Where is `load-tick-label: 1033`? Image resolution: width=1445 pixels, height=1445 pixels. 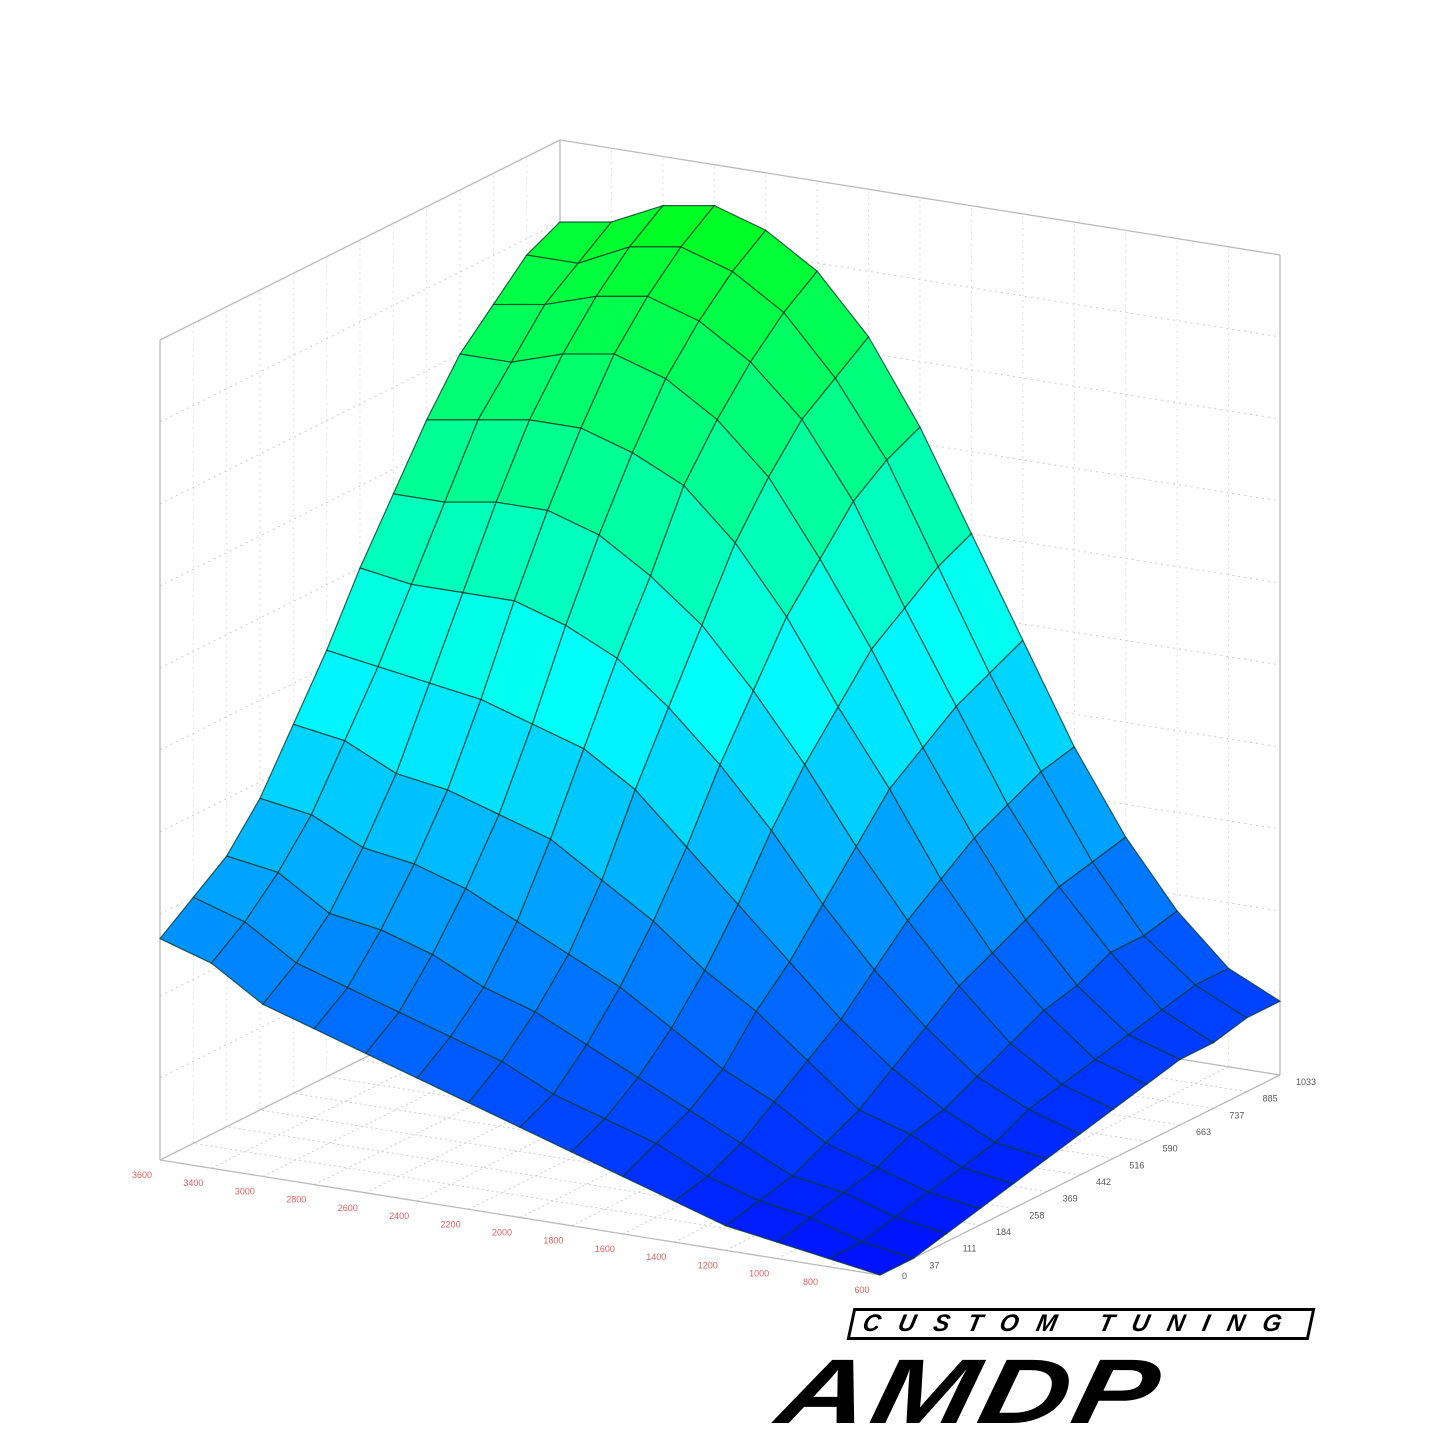
load-tick-label: 1033 is located at coordinates (1306, 1082).